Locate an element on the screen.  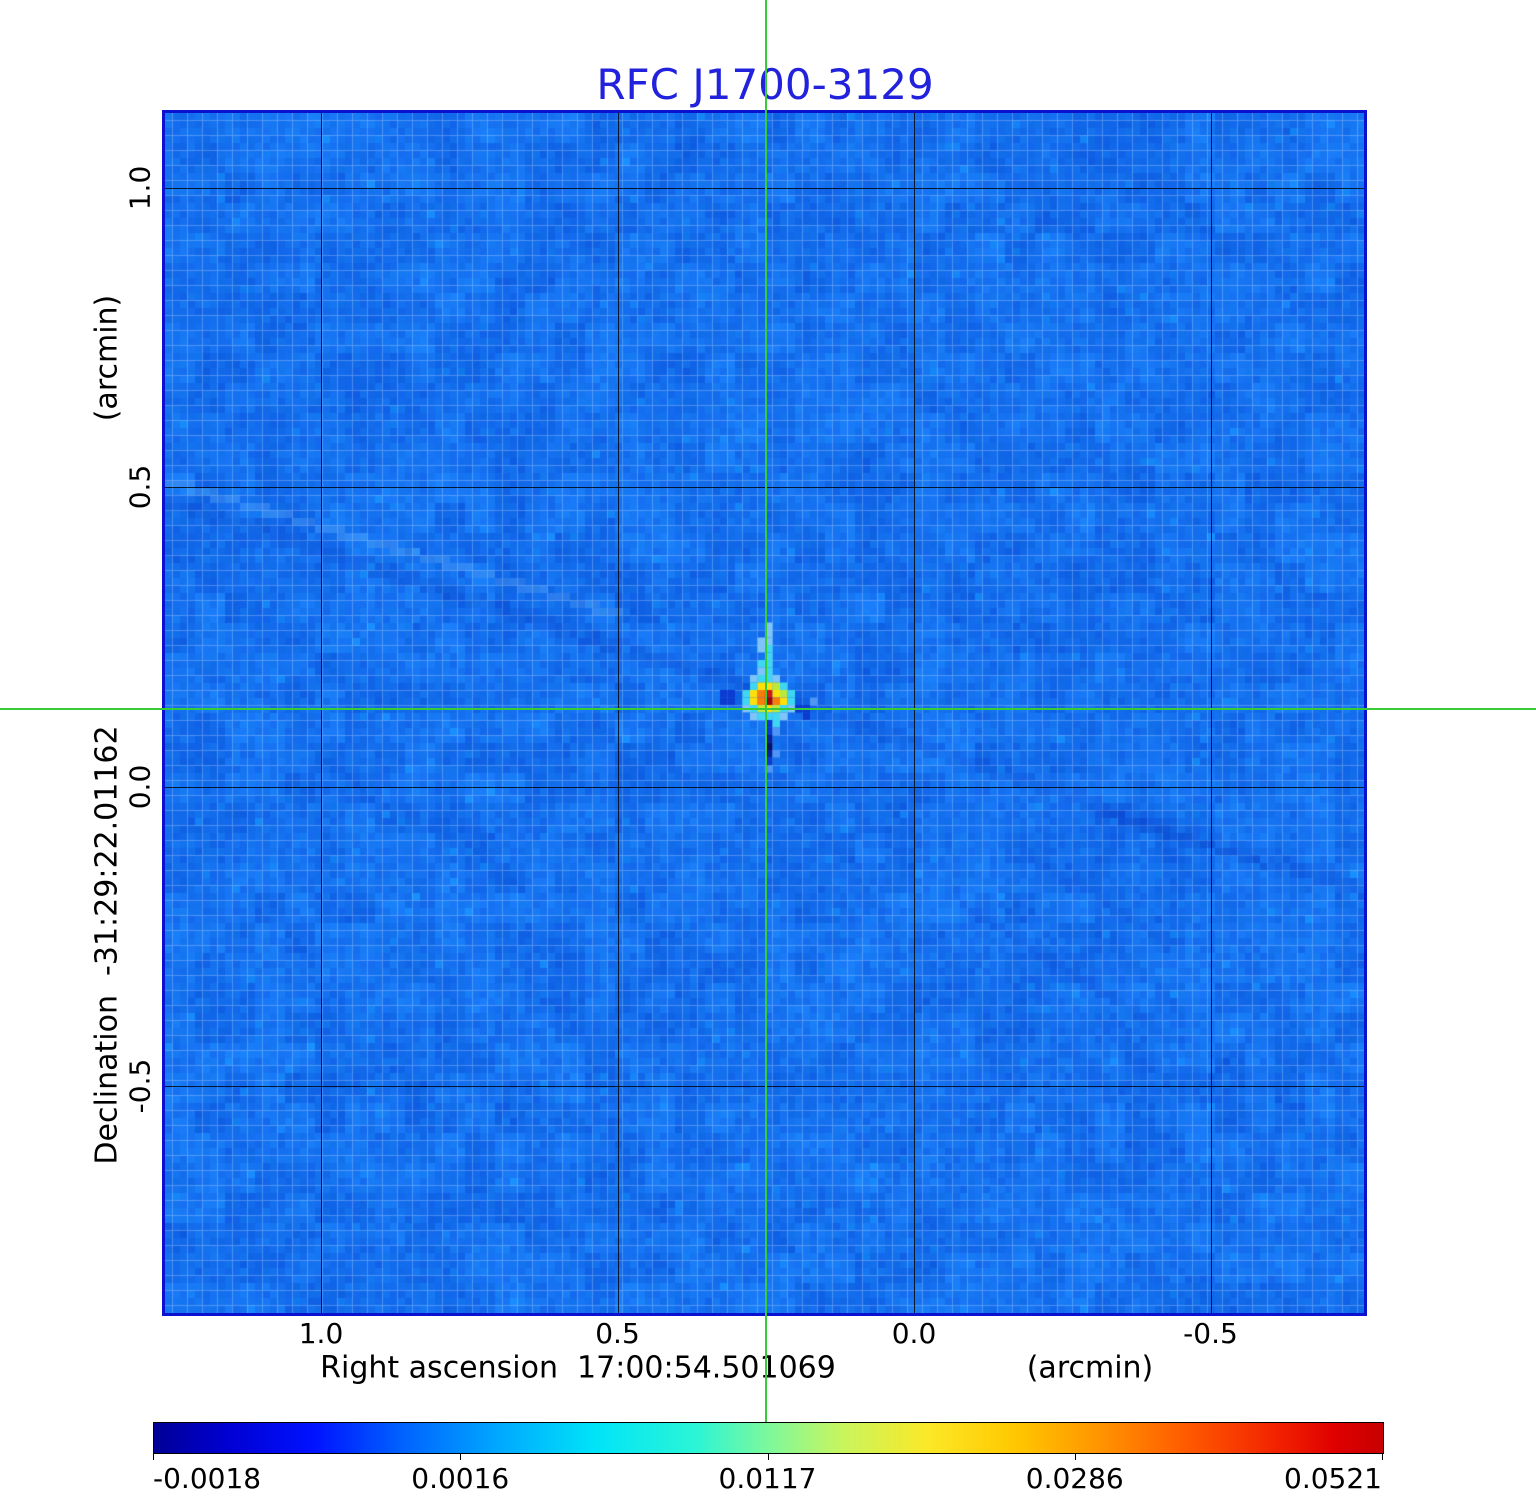
plot-title: RFC J1700-3129 is located at coordinates (765, 84).